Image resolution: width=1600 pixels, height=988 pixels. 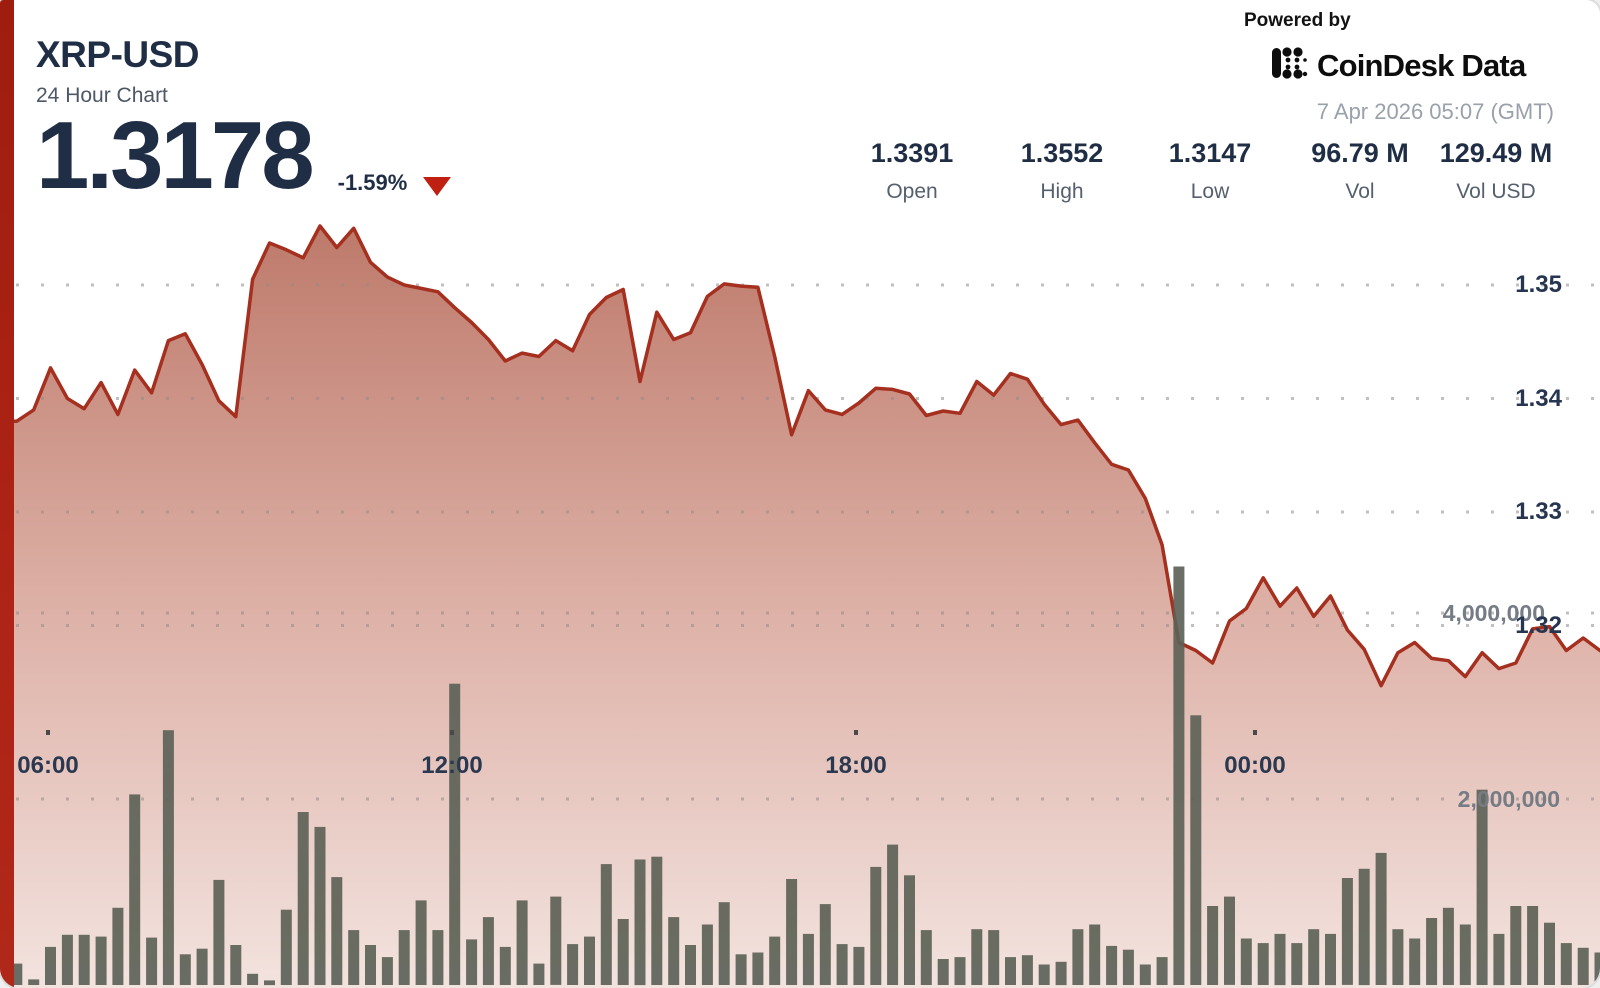 What do you see at coordinates (912, 191) in the screenshot?
I see `stat-open-label: Open` at bounding box center [912, 191].